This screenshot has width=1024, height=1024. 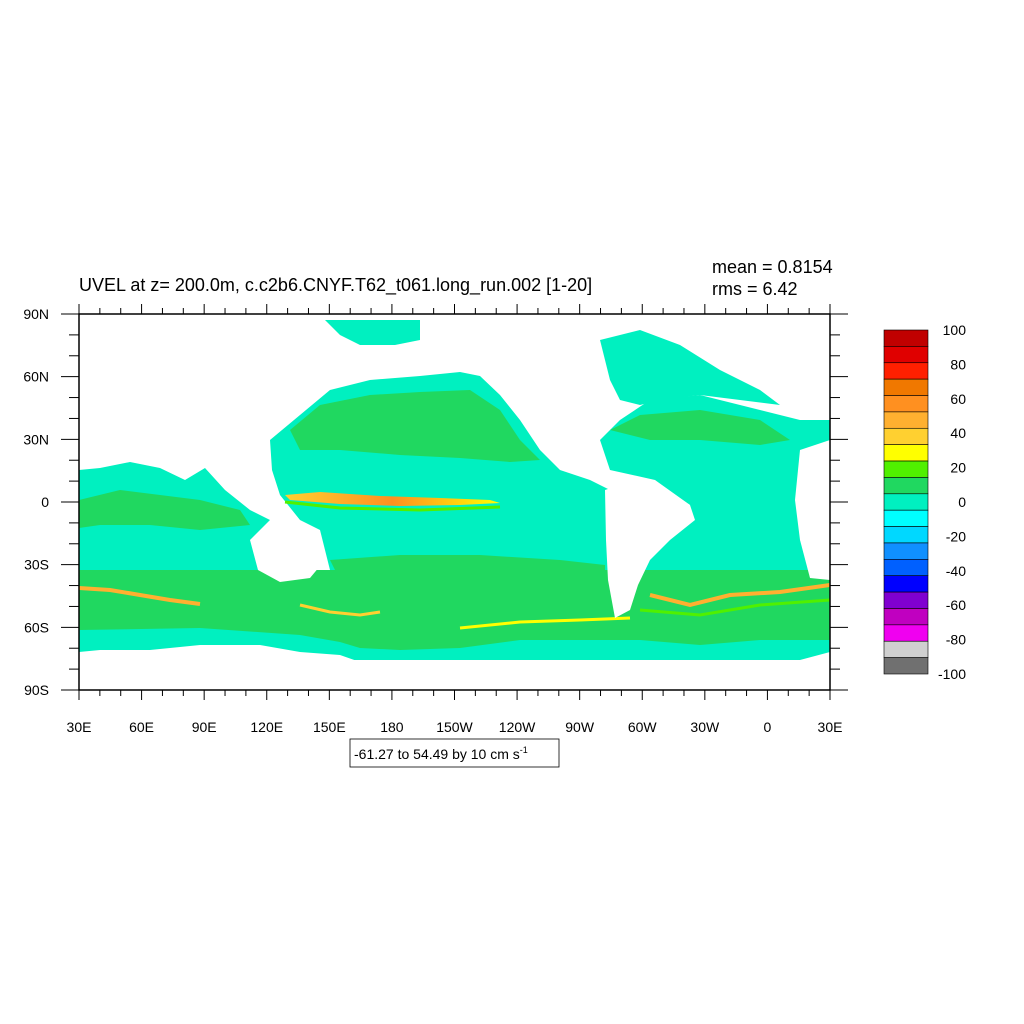 I want to click on mean-value: mean = 0.8154, so click(x=772, y=267).